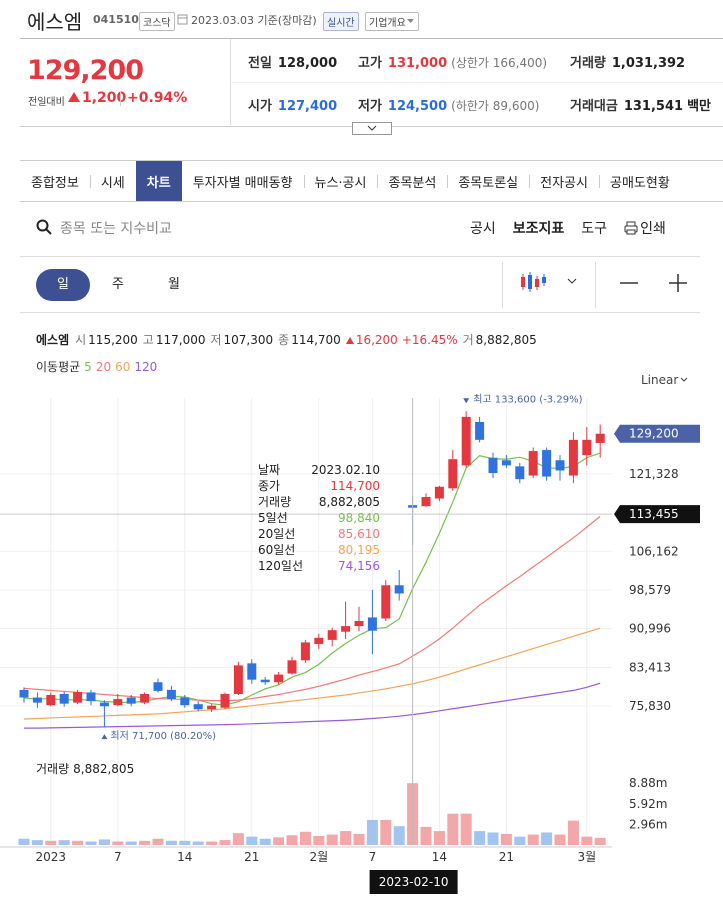 Image resolution: width=723 pixels, height=914 pixels. What do you see at coordinates (273, 518) in the screenshot?
I see `tooltip-label: 5일선` at bounding box center [273, 518].